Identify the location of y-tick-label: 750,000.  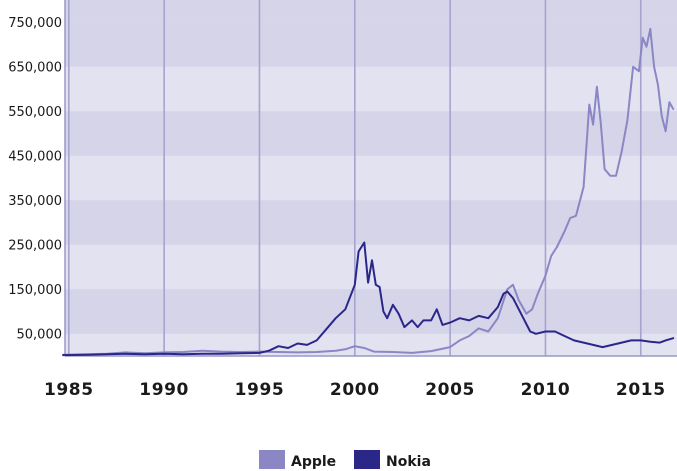
(35, 23).